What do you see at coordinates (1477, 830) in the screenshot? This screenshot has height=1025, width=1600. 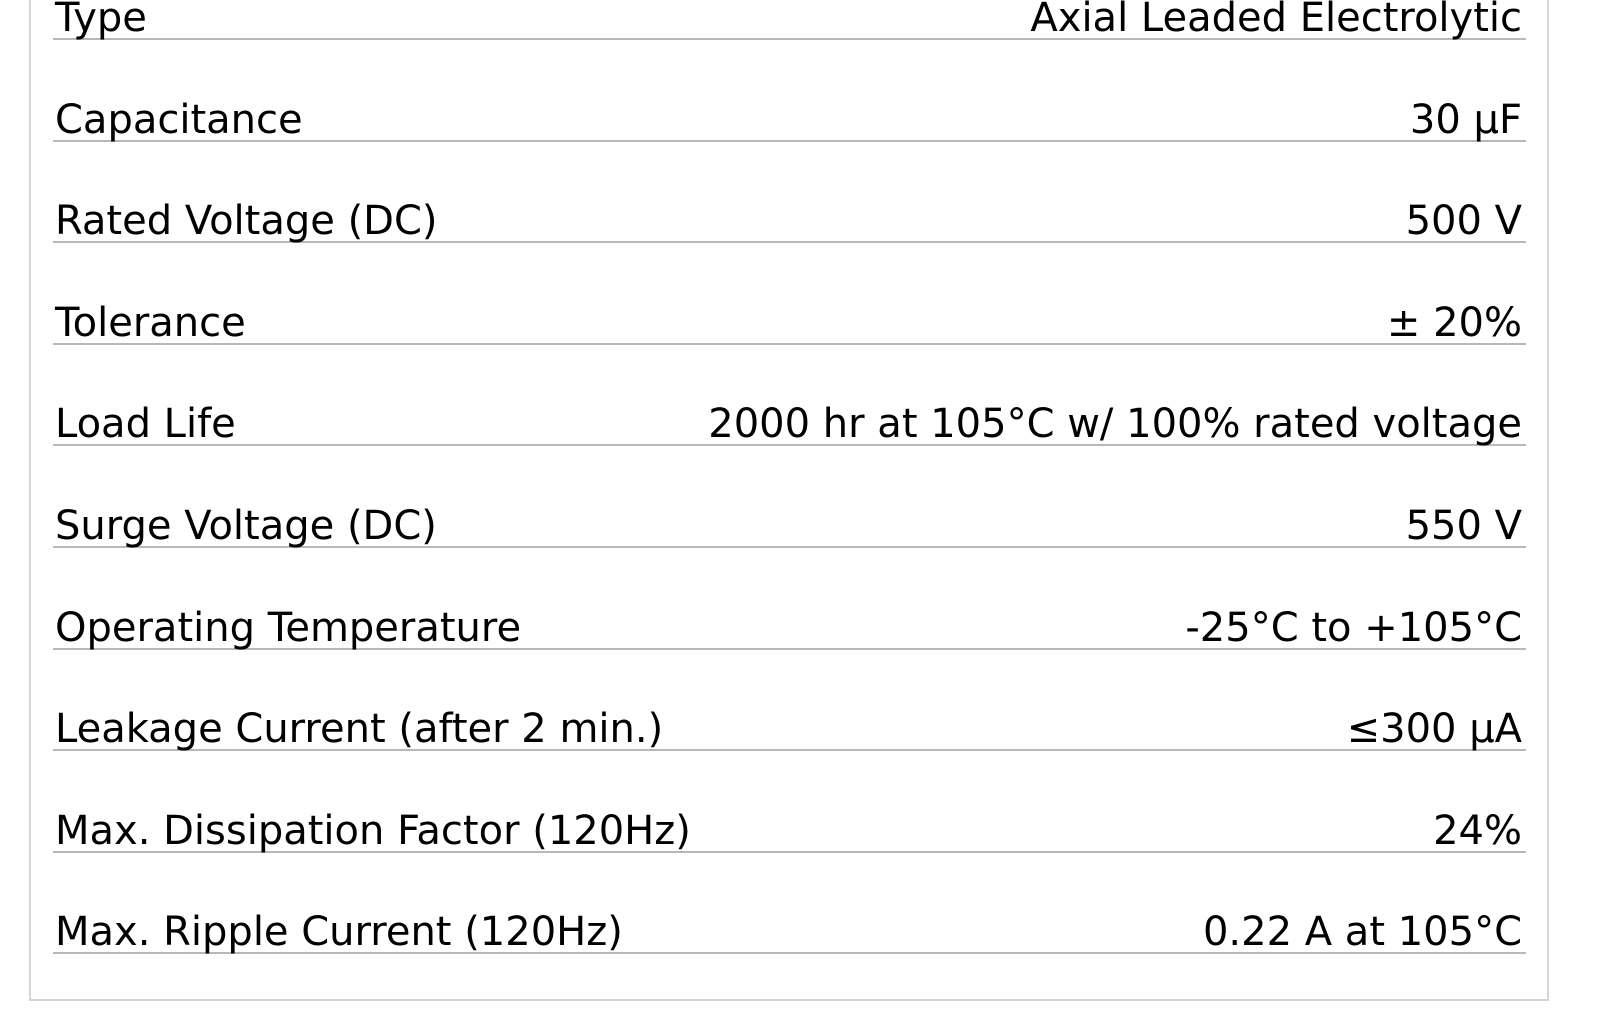 I see `spec-value: 24%` at bounding box center [1477, 830].